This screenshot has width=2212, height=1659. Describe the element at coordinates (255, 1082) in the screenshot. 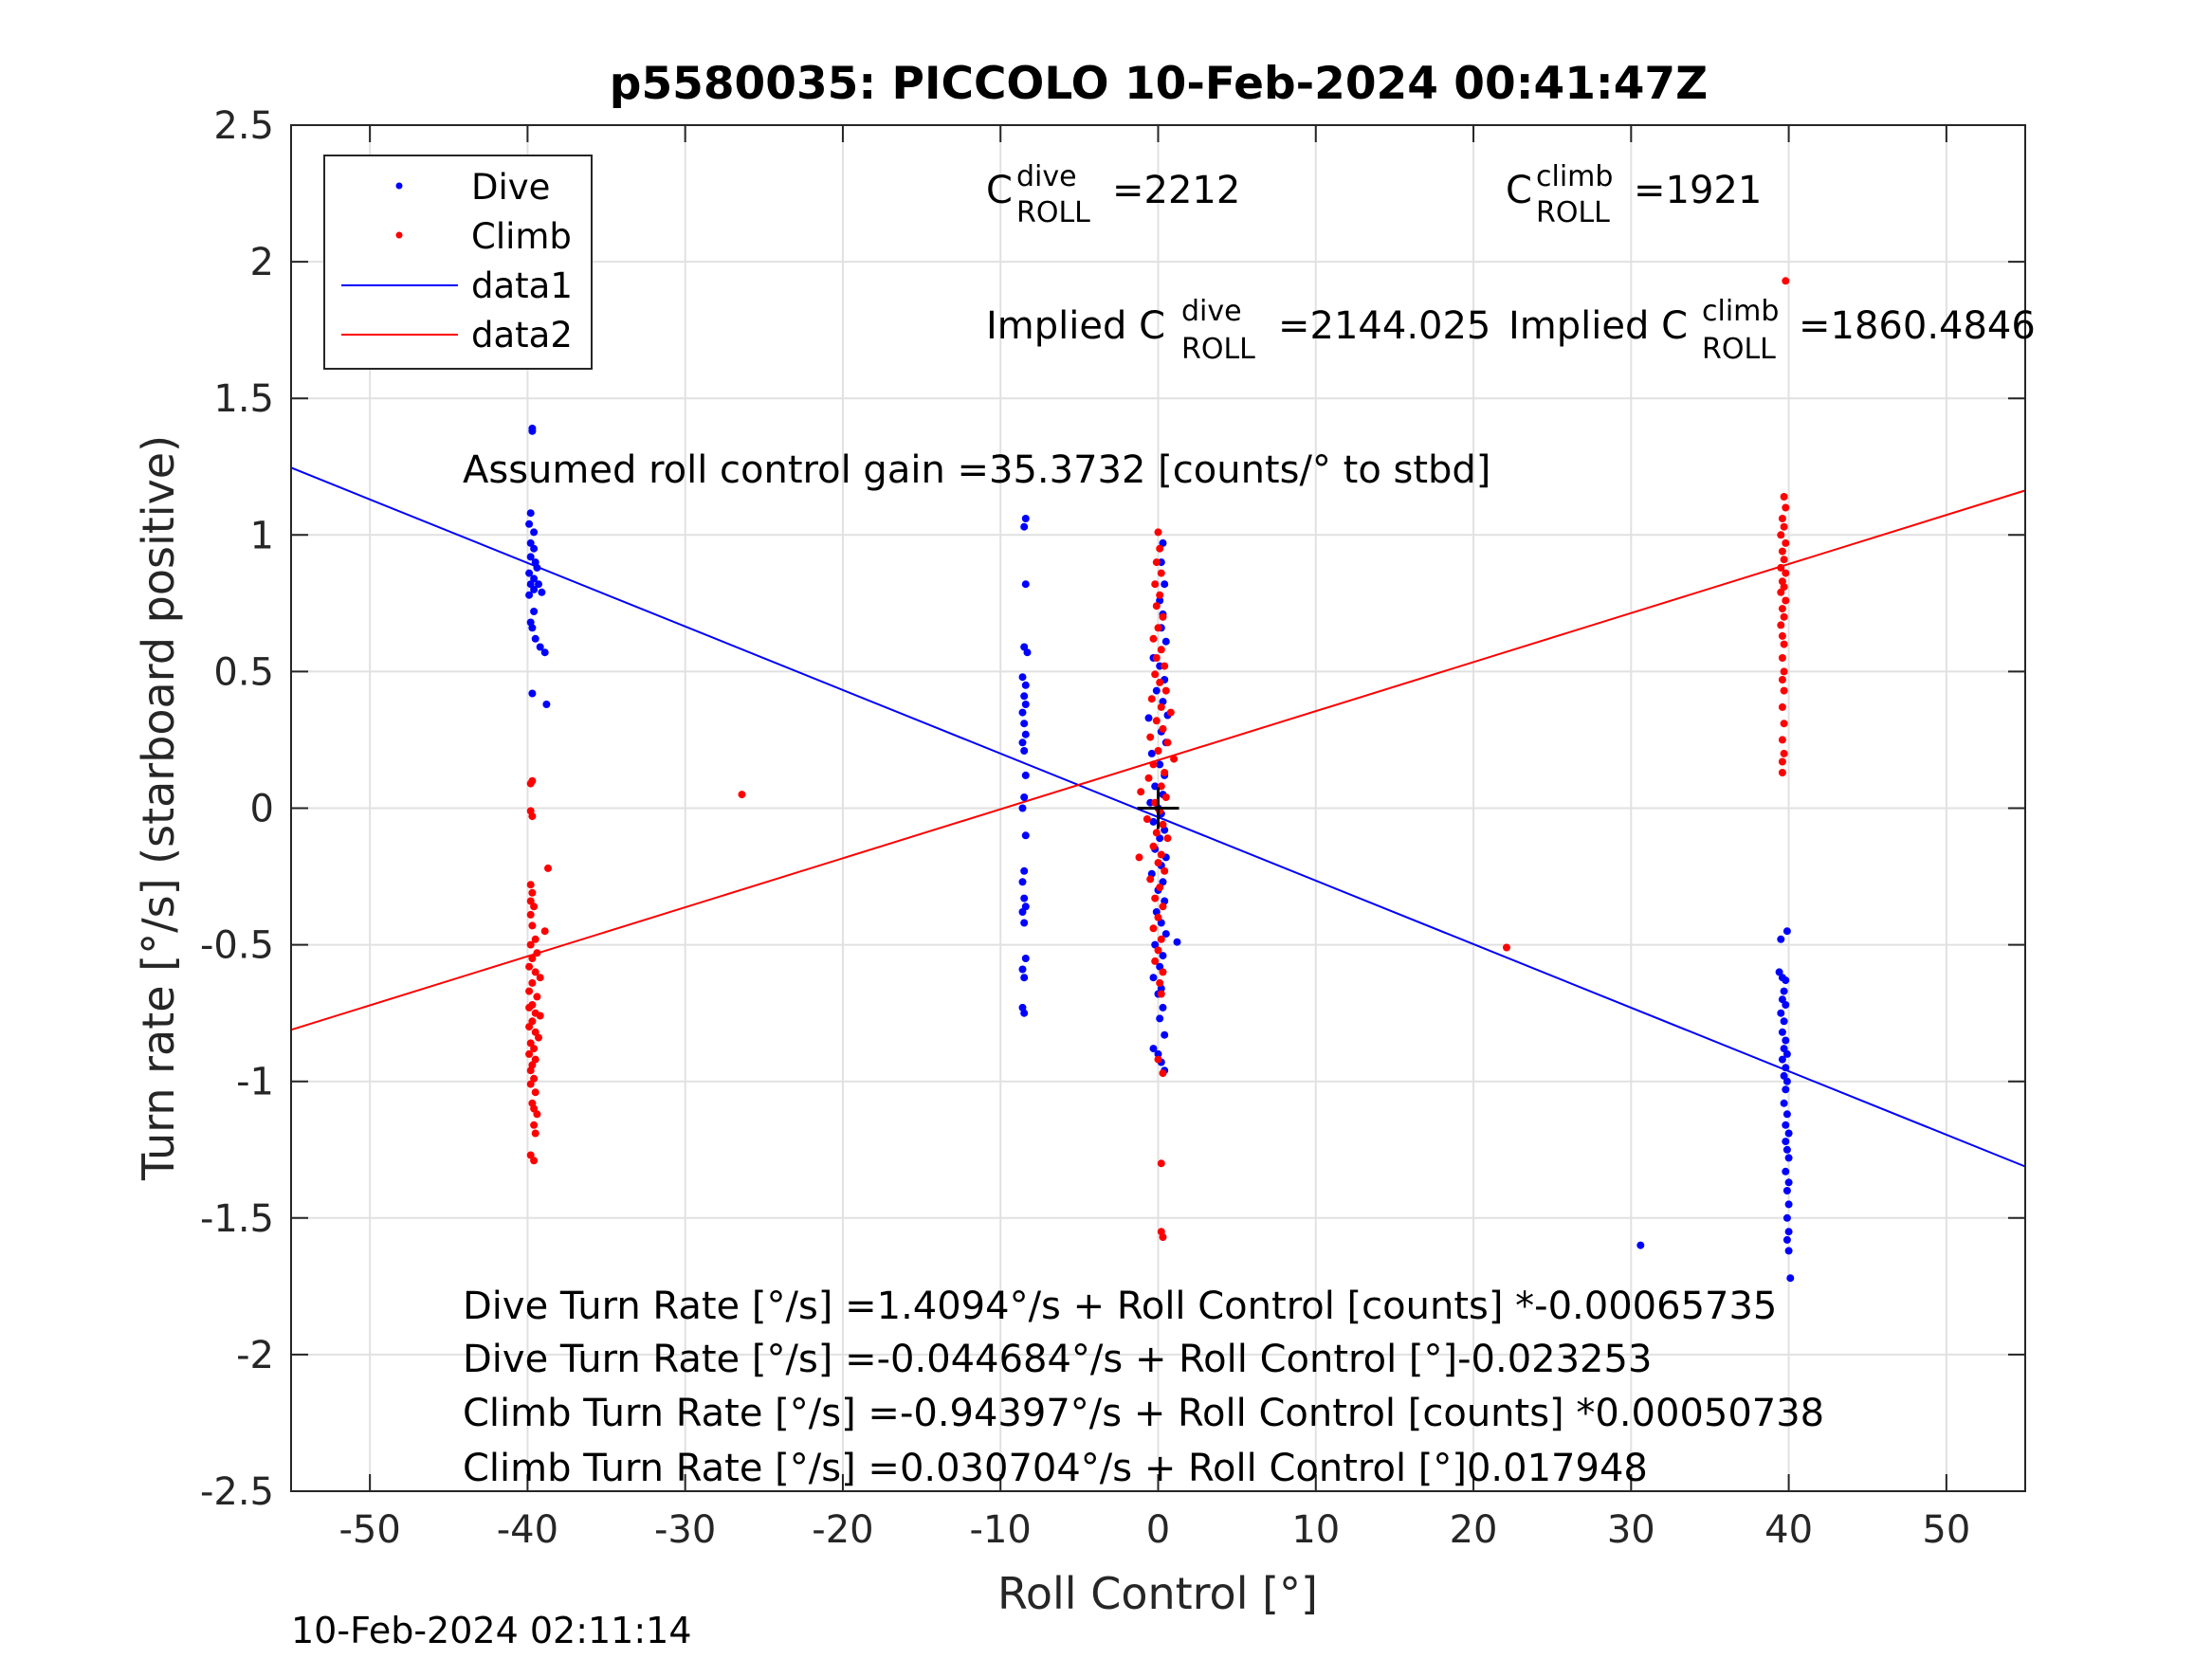

I see `y-tick-label: -1` at that location.